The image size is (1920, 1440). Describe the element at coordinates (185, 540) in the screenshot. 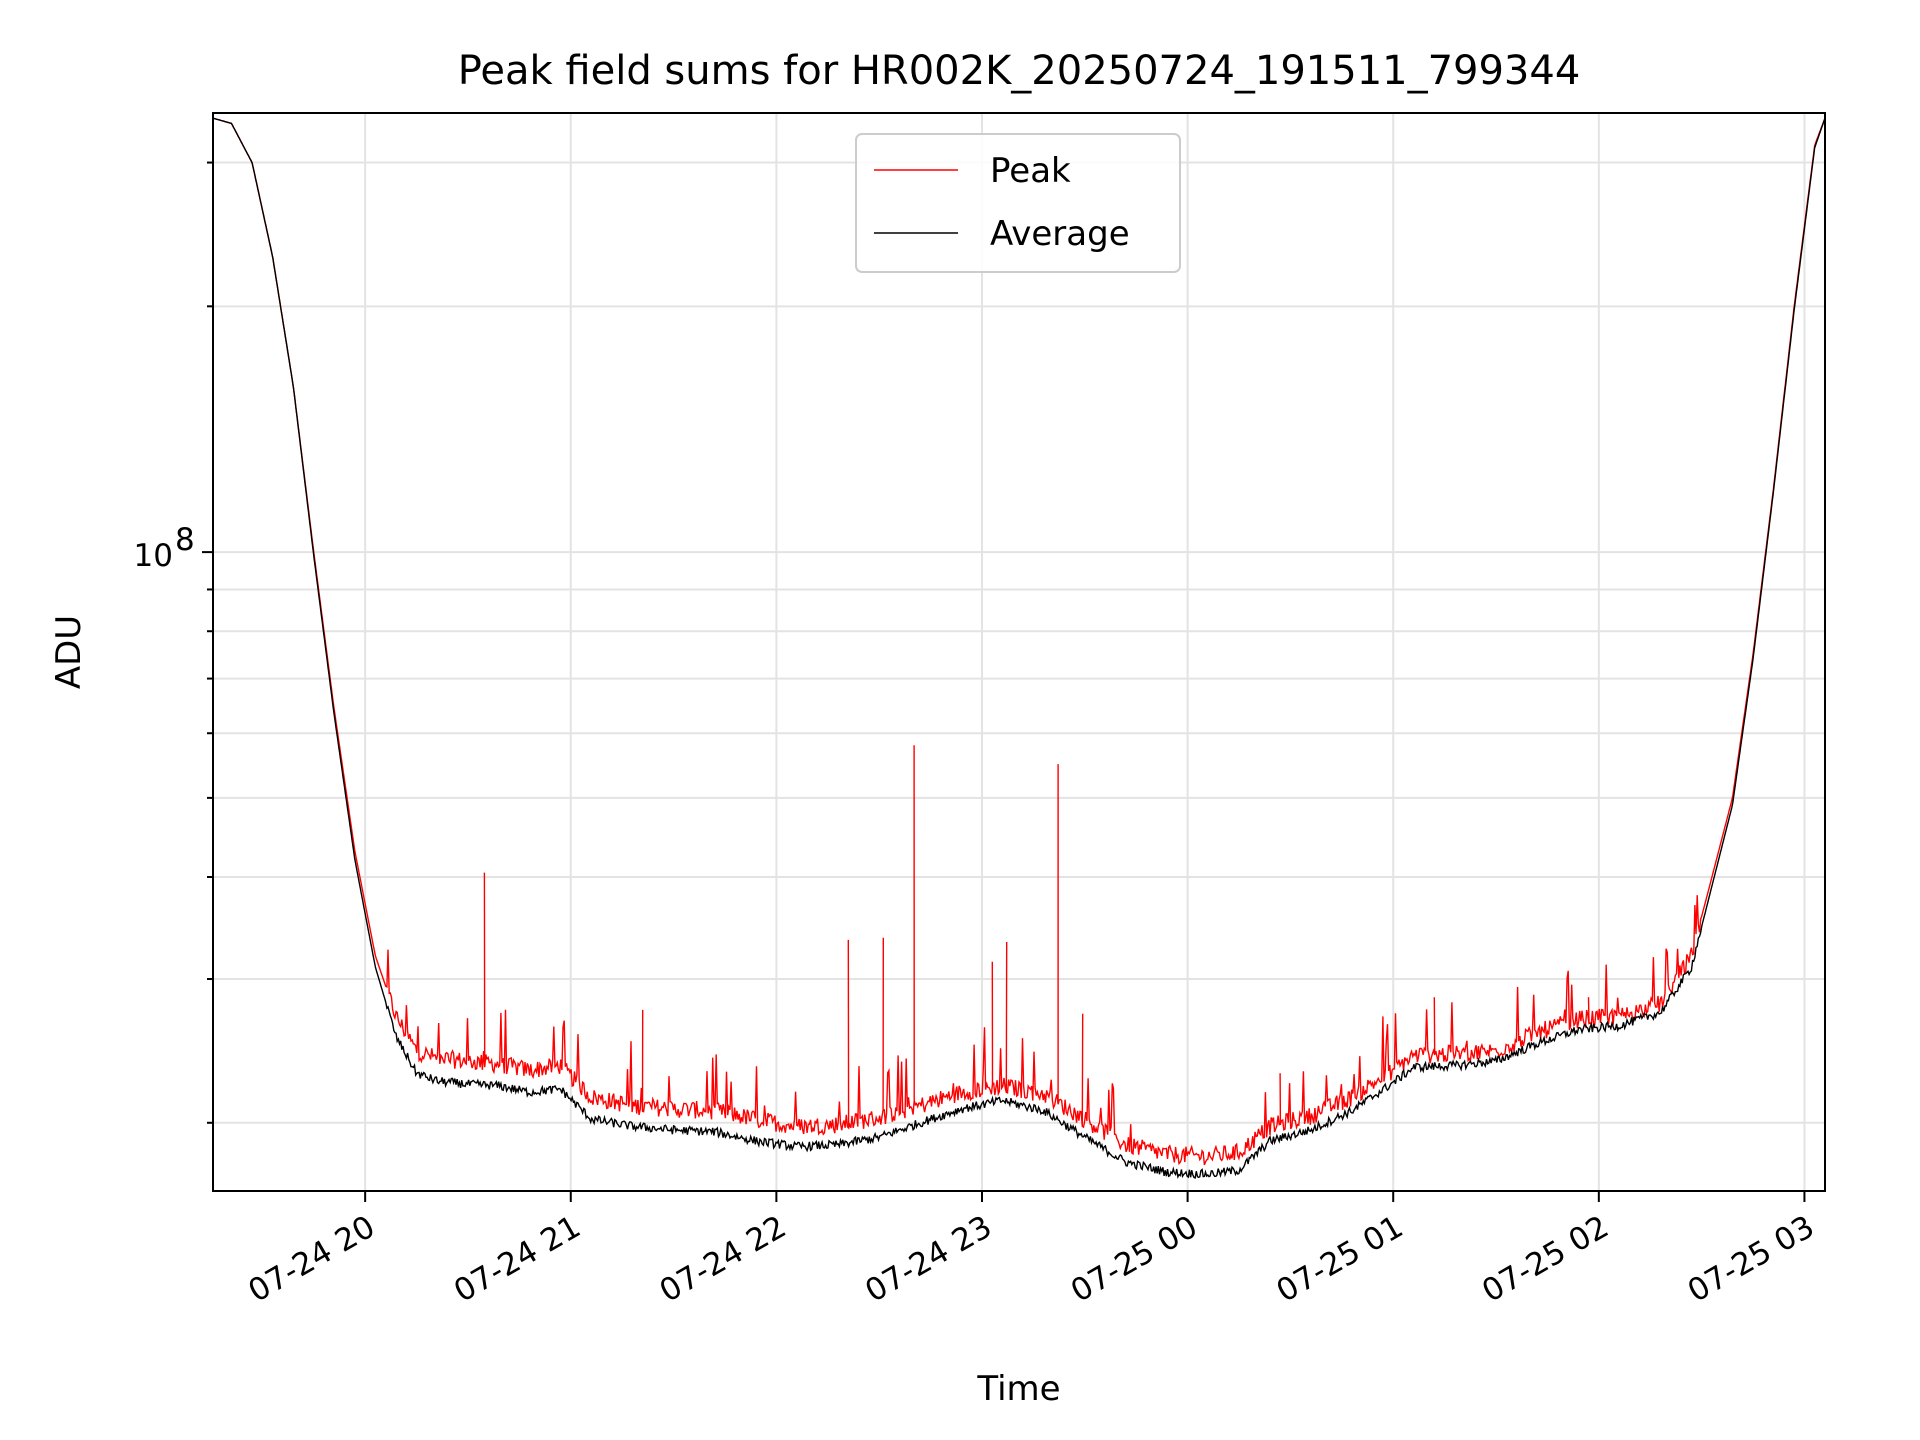

I see `y-tick-exponent: 8` at that location.